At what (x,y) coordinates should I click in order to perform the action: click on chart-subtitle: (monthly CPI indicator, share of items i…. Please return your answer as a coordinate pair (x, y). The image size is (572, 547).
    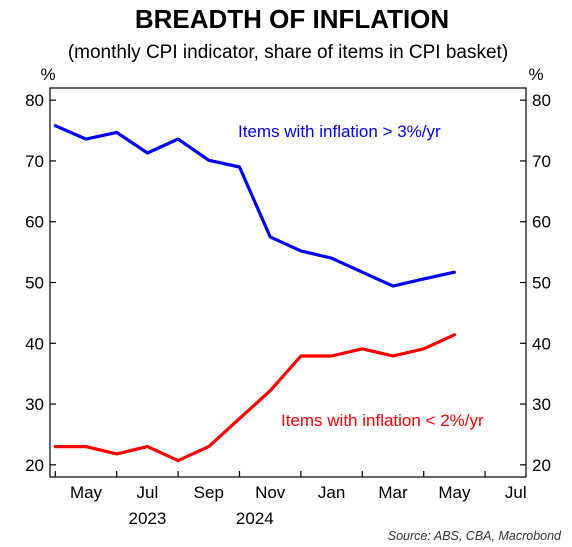
    Looking at the image, I should click on (288, 52).